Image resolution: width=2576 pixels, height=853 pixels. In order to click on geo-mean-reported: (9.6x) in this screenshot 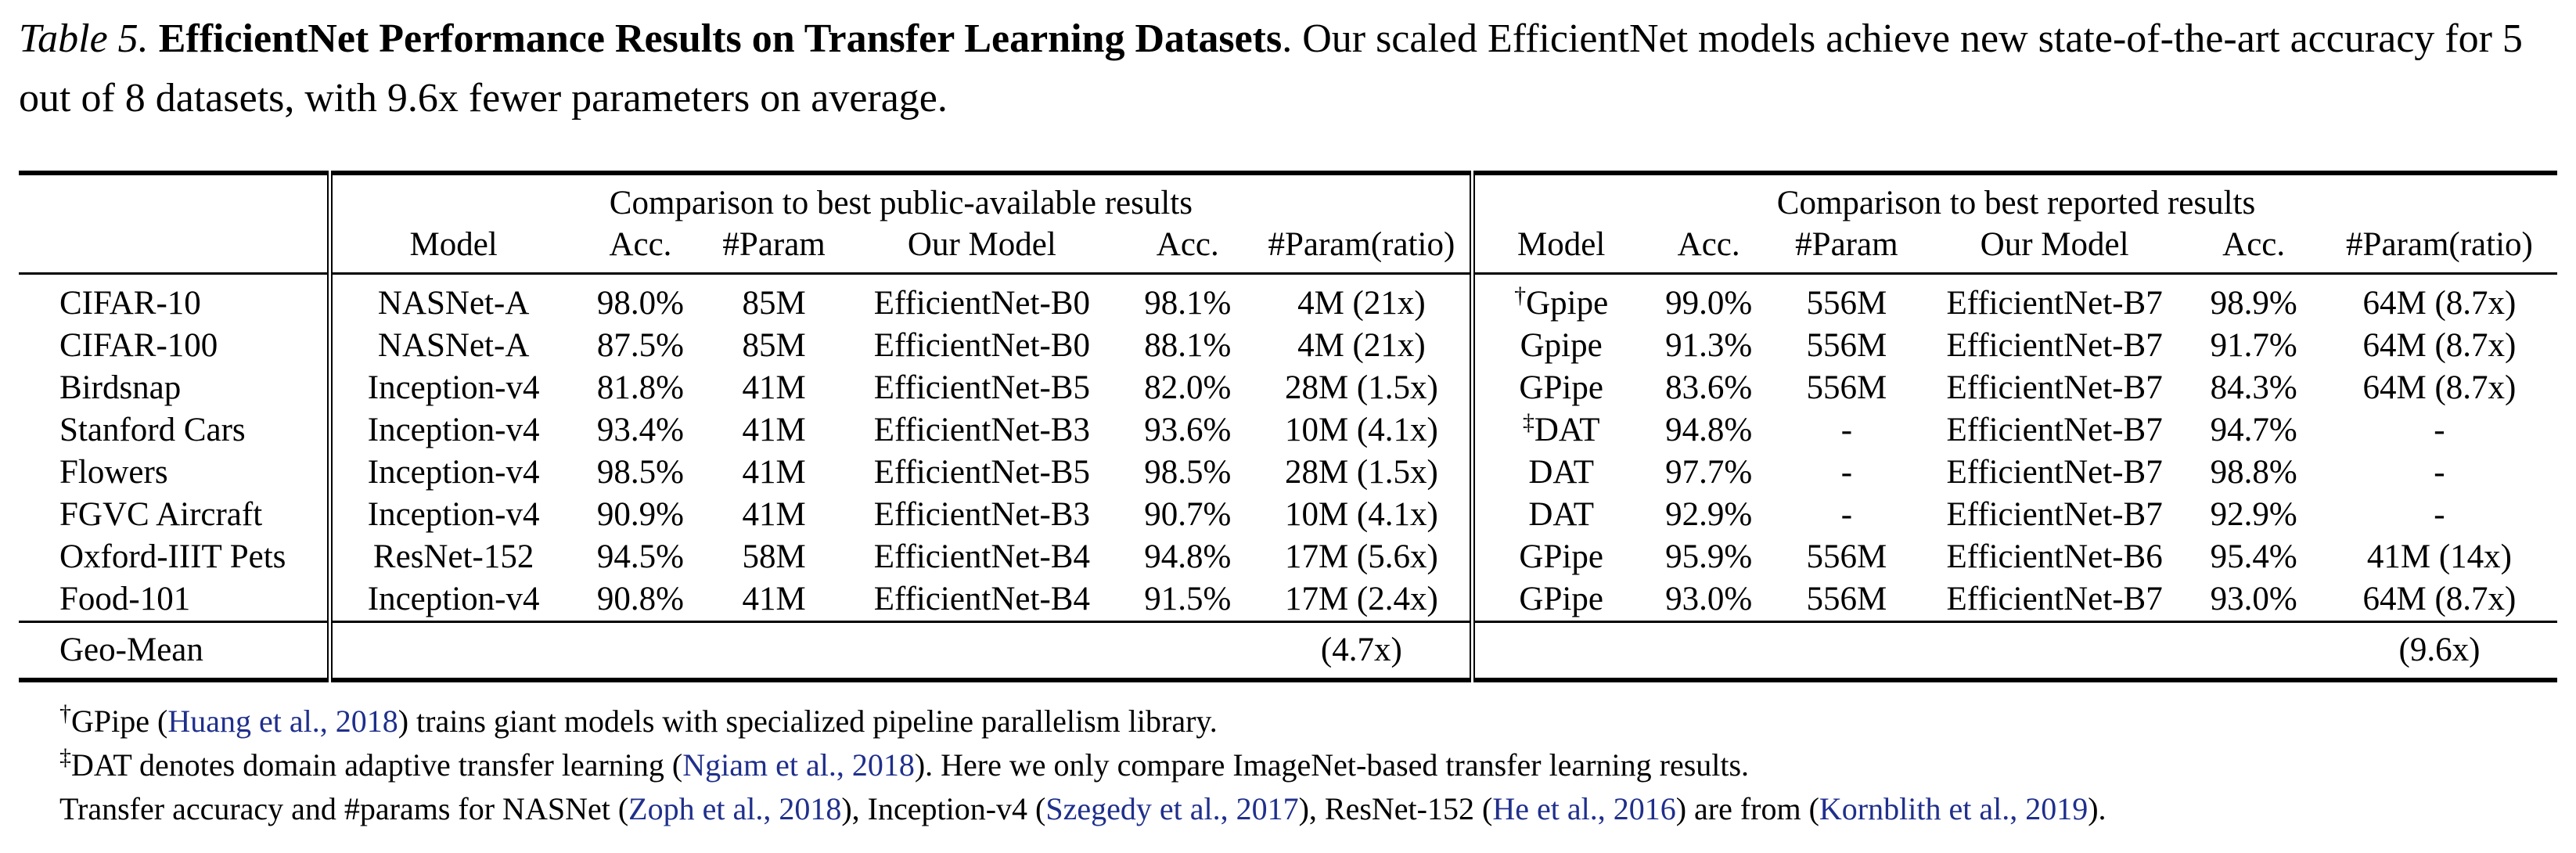, I will do `click(2439, 651)`.